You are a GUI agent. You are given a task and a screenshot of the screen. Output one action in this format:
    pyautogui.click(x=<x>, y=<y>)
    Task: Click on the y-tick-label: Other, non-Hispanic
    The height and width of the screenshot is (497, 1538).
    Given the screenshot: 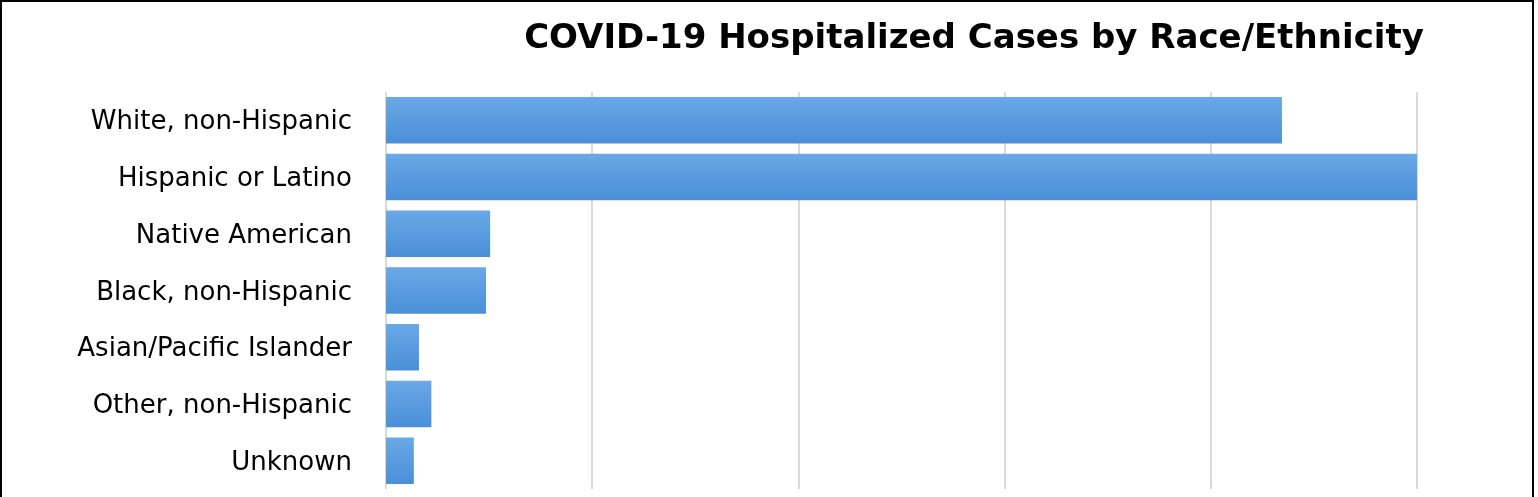 What is the action you would take?
    pyautogui.click(x=222, y=403)
    